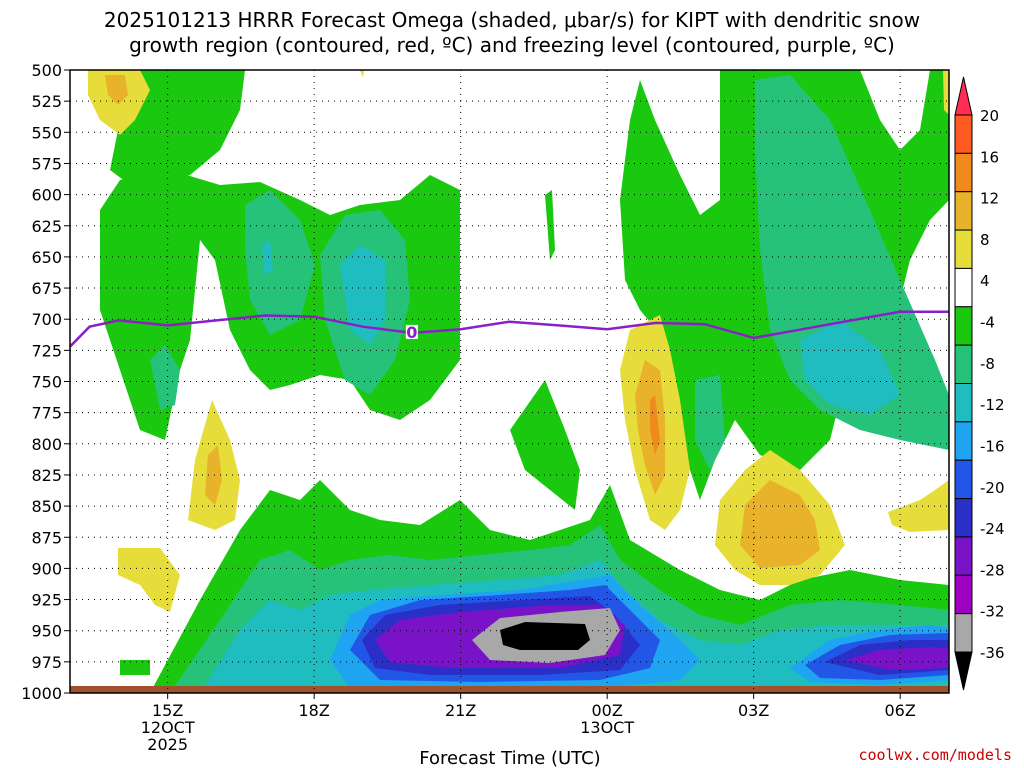 This screenshot has height=768, width=1024. I want to click on colorbar-tick-label: -32, so click(992, 612).